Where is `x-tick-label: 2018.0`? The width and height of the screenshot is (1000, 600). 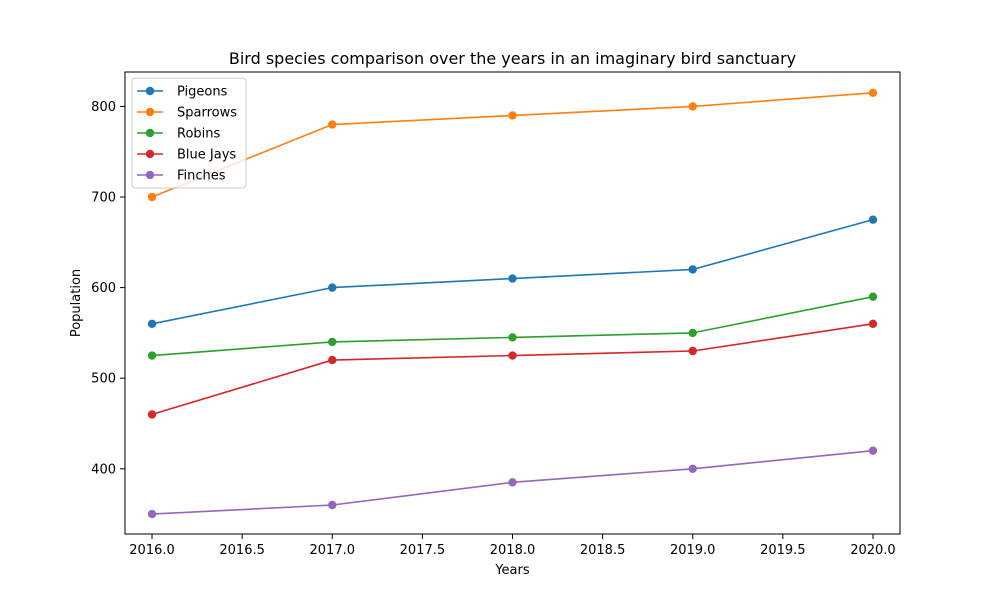
x-tick-label: 2018.0 is located at coordinates (513, 550).